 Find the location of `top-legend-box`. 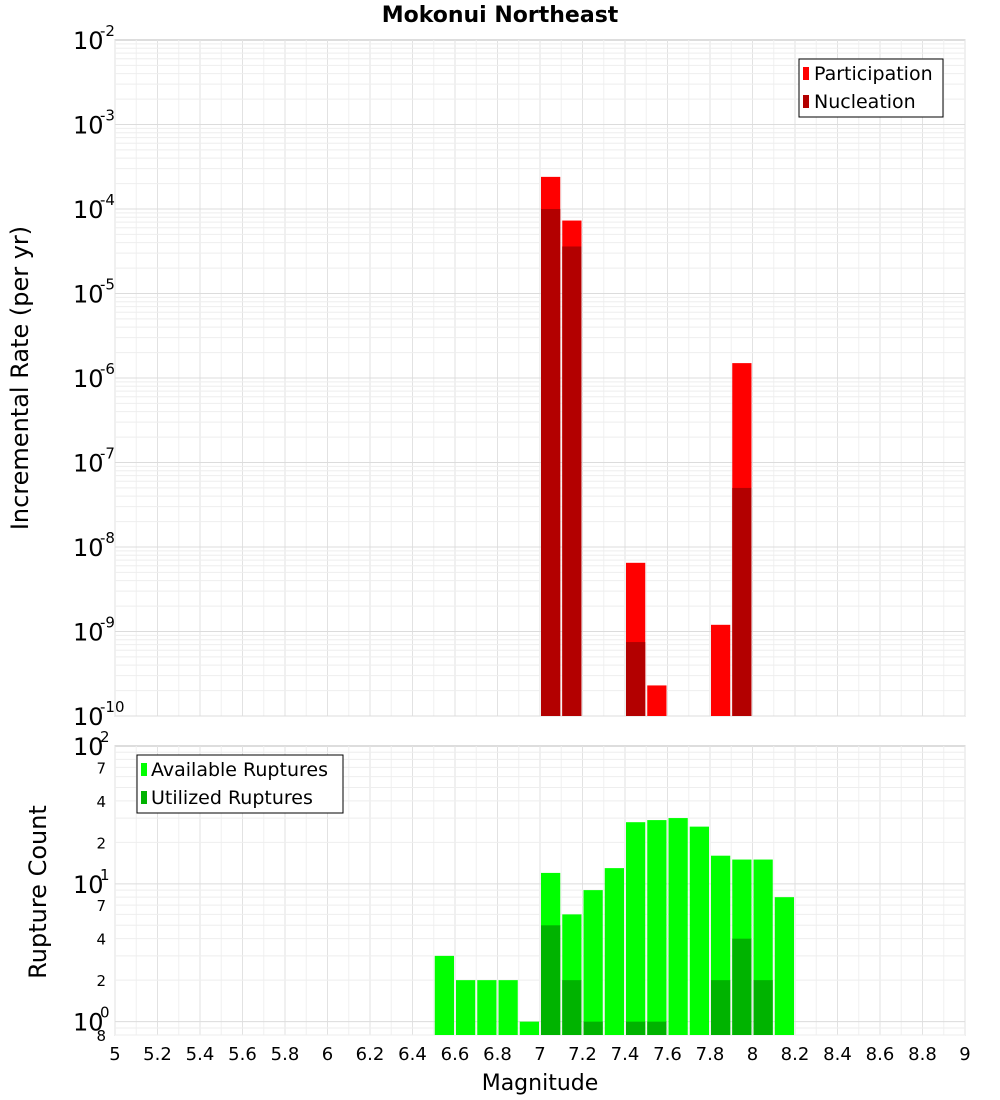

top-legend-box is located at coordinates (871, 88).